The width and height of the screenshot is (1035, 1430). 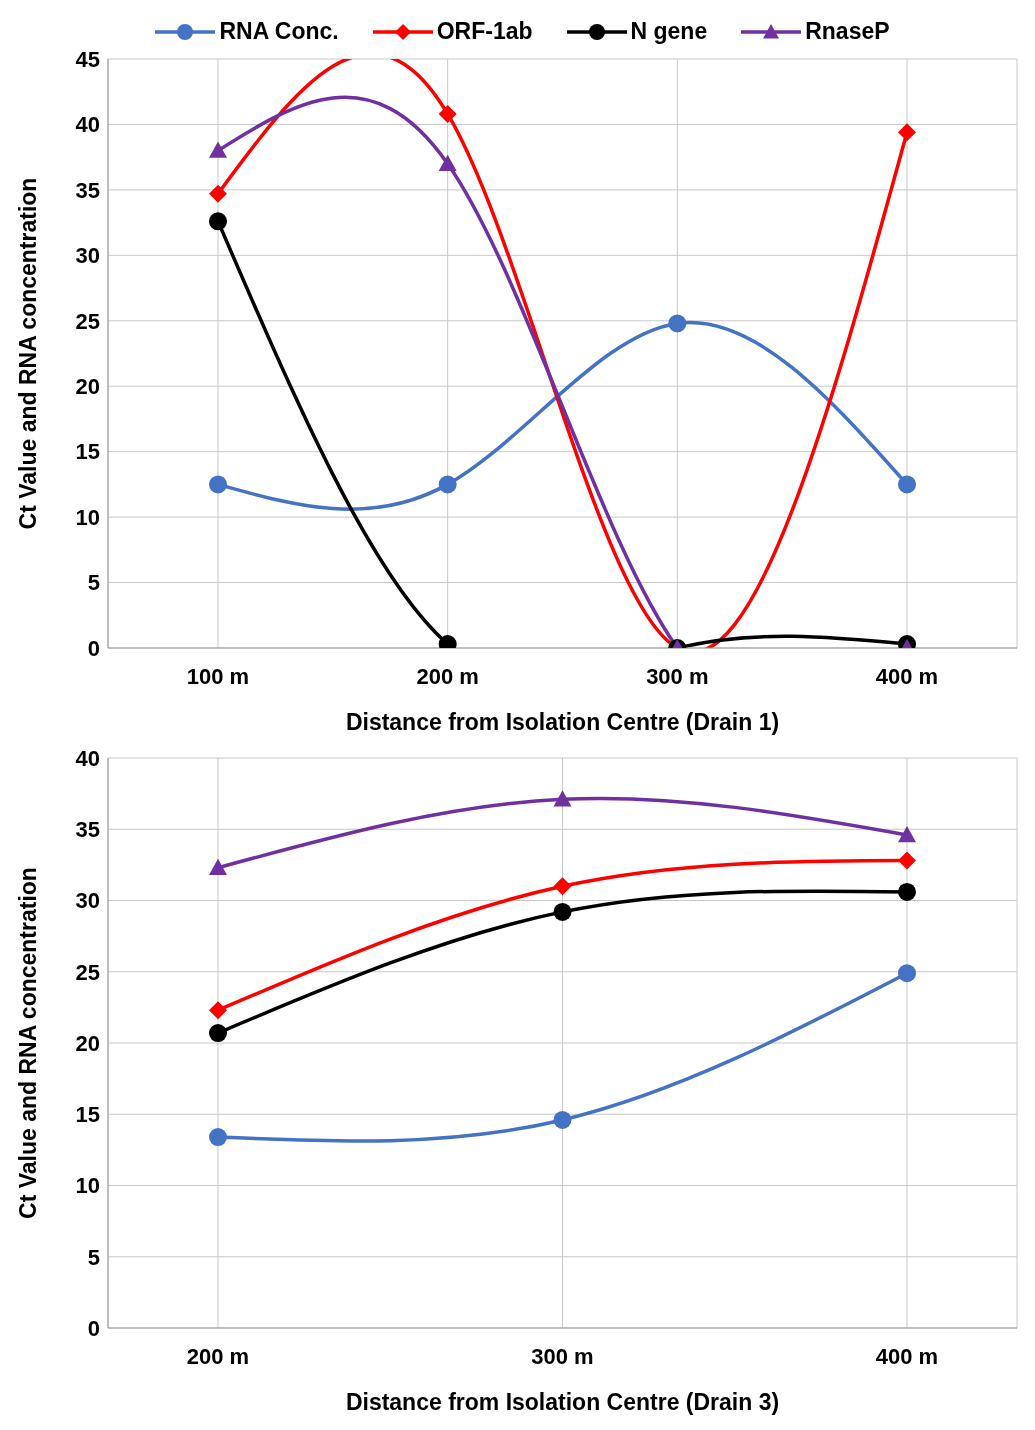 I want to click on x-axis-title: Distance from Isolation Centre (Drain 1), so click(x=562, y=722).